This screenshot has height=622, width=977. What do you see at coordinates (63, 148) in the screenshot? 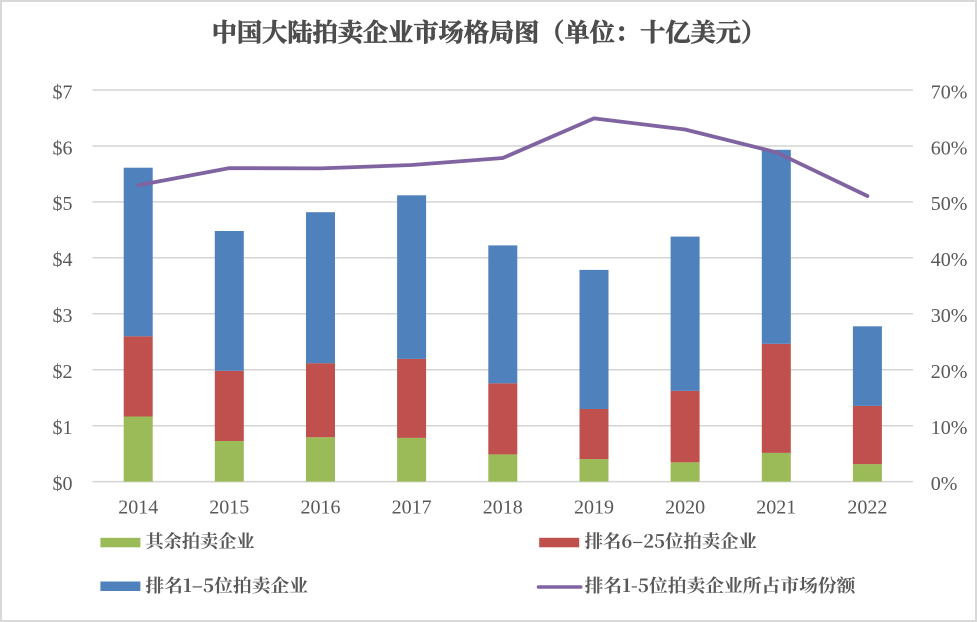
I see `svg-text: $6` at bounding box center [63, 148].